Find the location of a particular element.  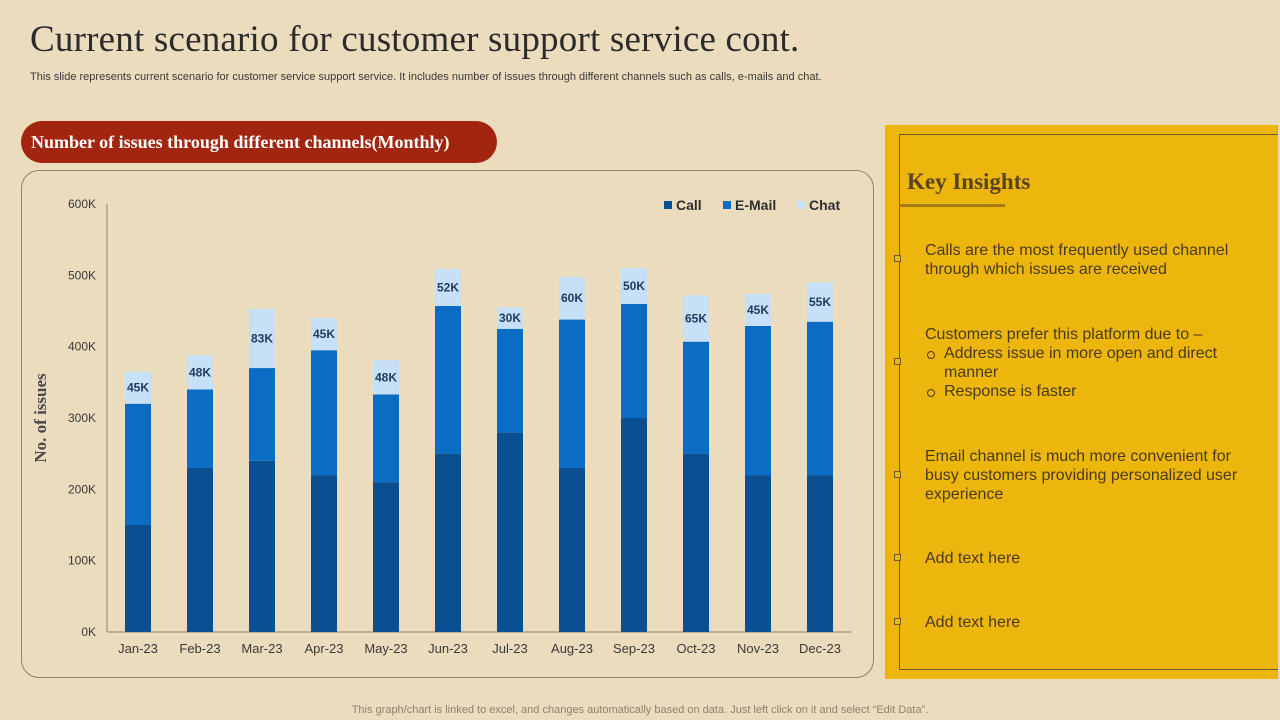

legend-label: Call is located at coordinates (689, 205).